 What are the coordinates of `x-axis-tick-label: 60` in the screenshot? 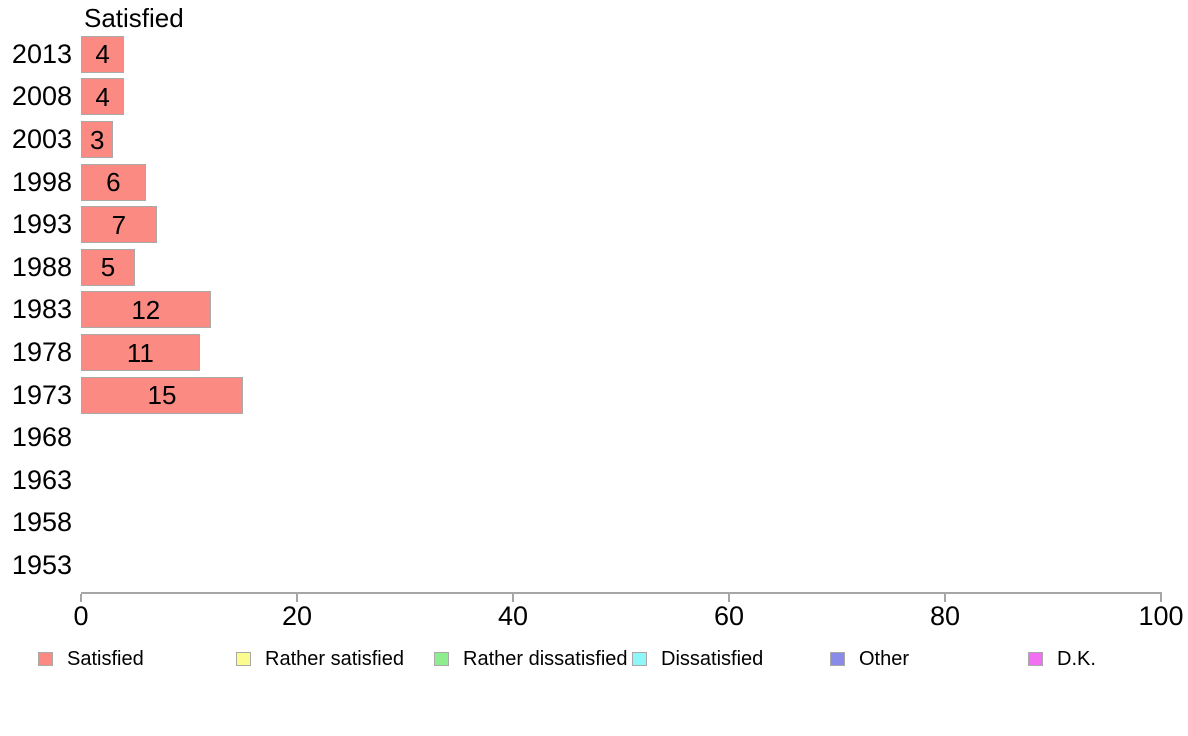 It's located at (729, 616).